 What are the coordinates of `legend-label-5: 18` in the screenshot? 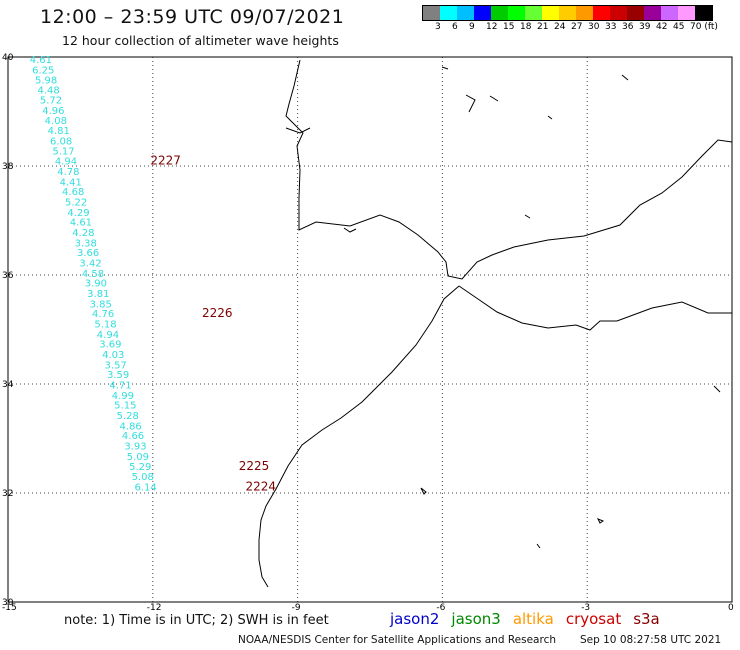 It's located at (526, 27).